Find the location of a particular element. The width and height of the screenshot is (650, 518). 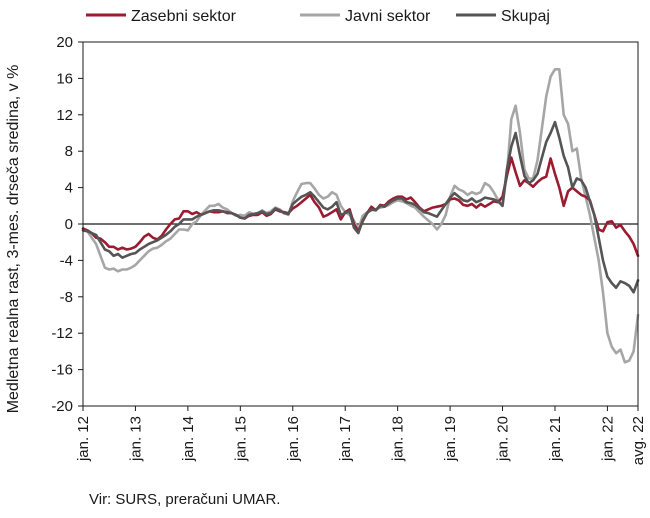

x-tick-label: jan. 20 is located at coordinates (503, 439).